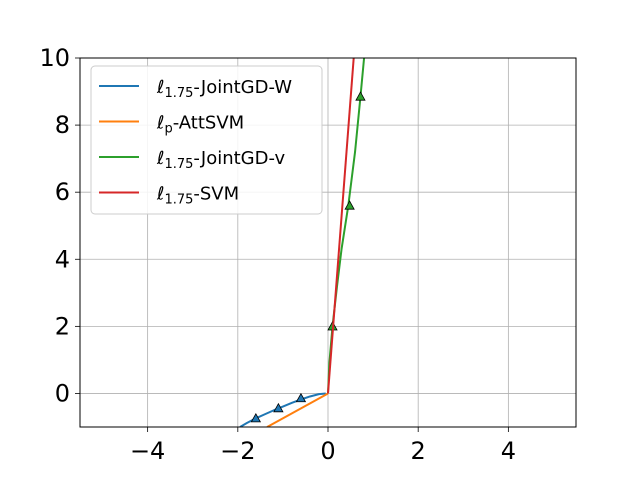 Image resolution: width=640 pixels, height=480 pixels. I want to click on x-tick-label: 2, so click(418, 451).